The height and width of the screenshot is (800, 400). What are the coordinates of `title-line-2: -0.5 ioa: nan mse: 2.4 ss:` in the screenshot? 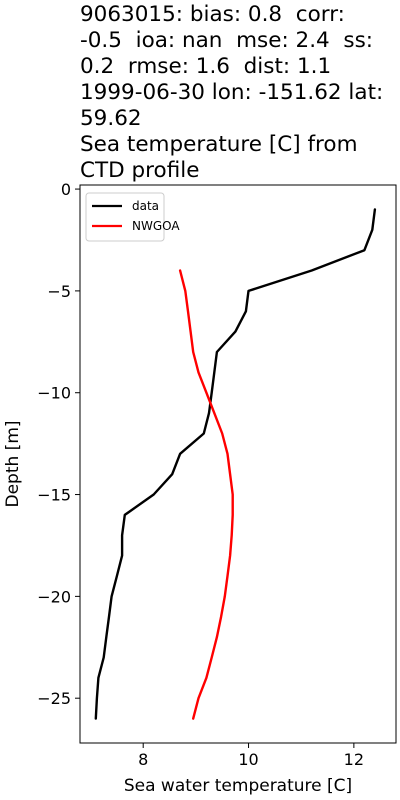 It's located at (227, 40).